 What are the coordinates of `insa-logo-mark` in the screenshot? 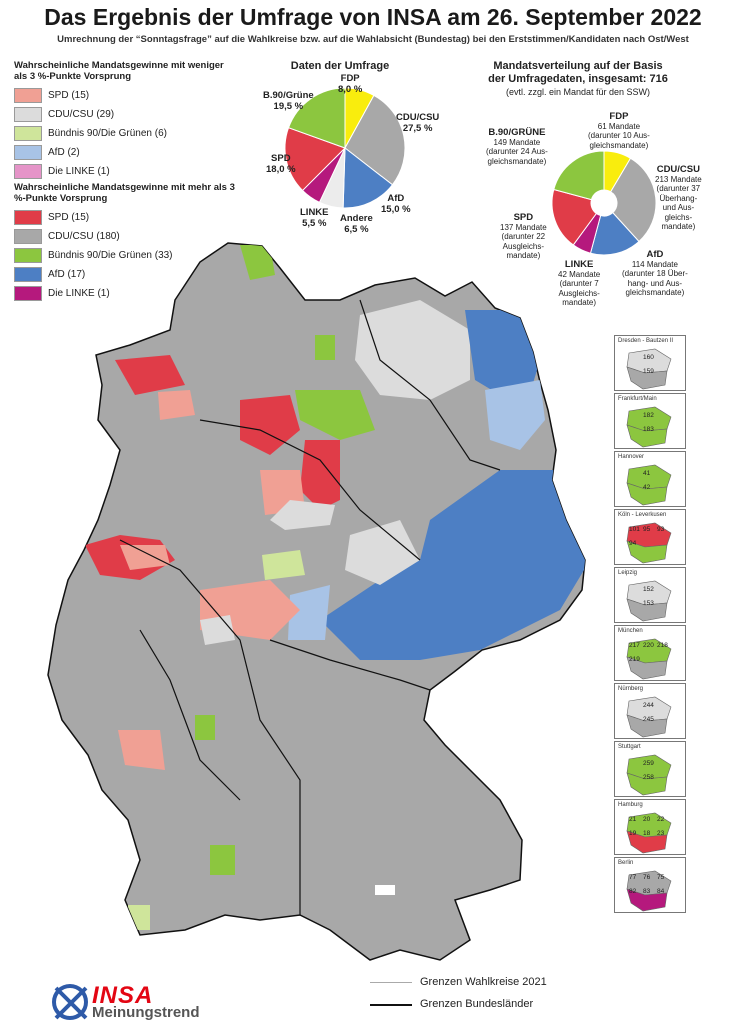 It's located at (70, 1002).